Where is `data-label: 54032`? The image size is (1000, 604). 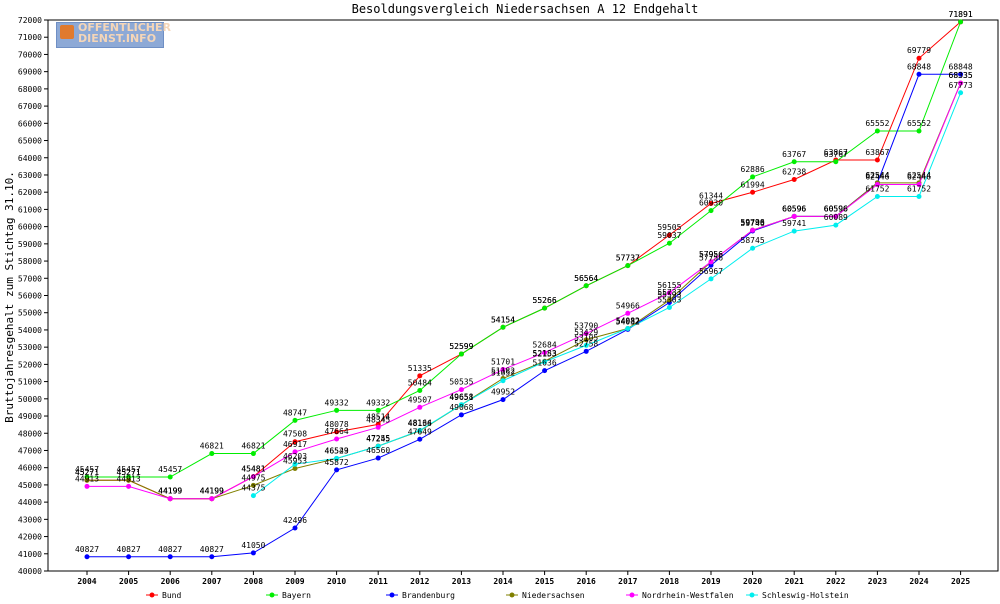 data-label: 54032 is located at coordinates (628, 321).